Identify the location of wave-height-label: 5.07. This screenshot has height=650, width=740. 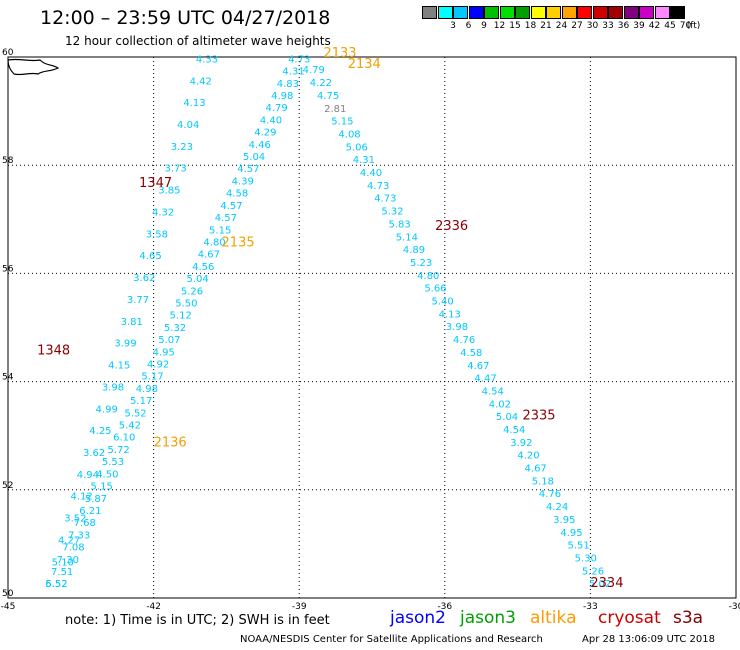
(169, 340).